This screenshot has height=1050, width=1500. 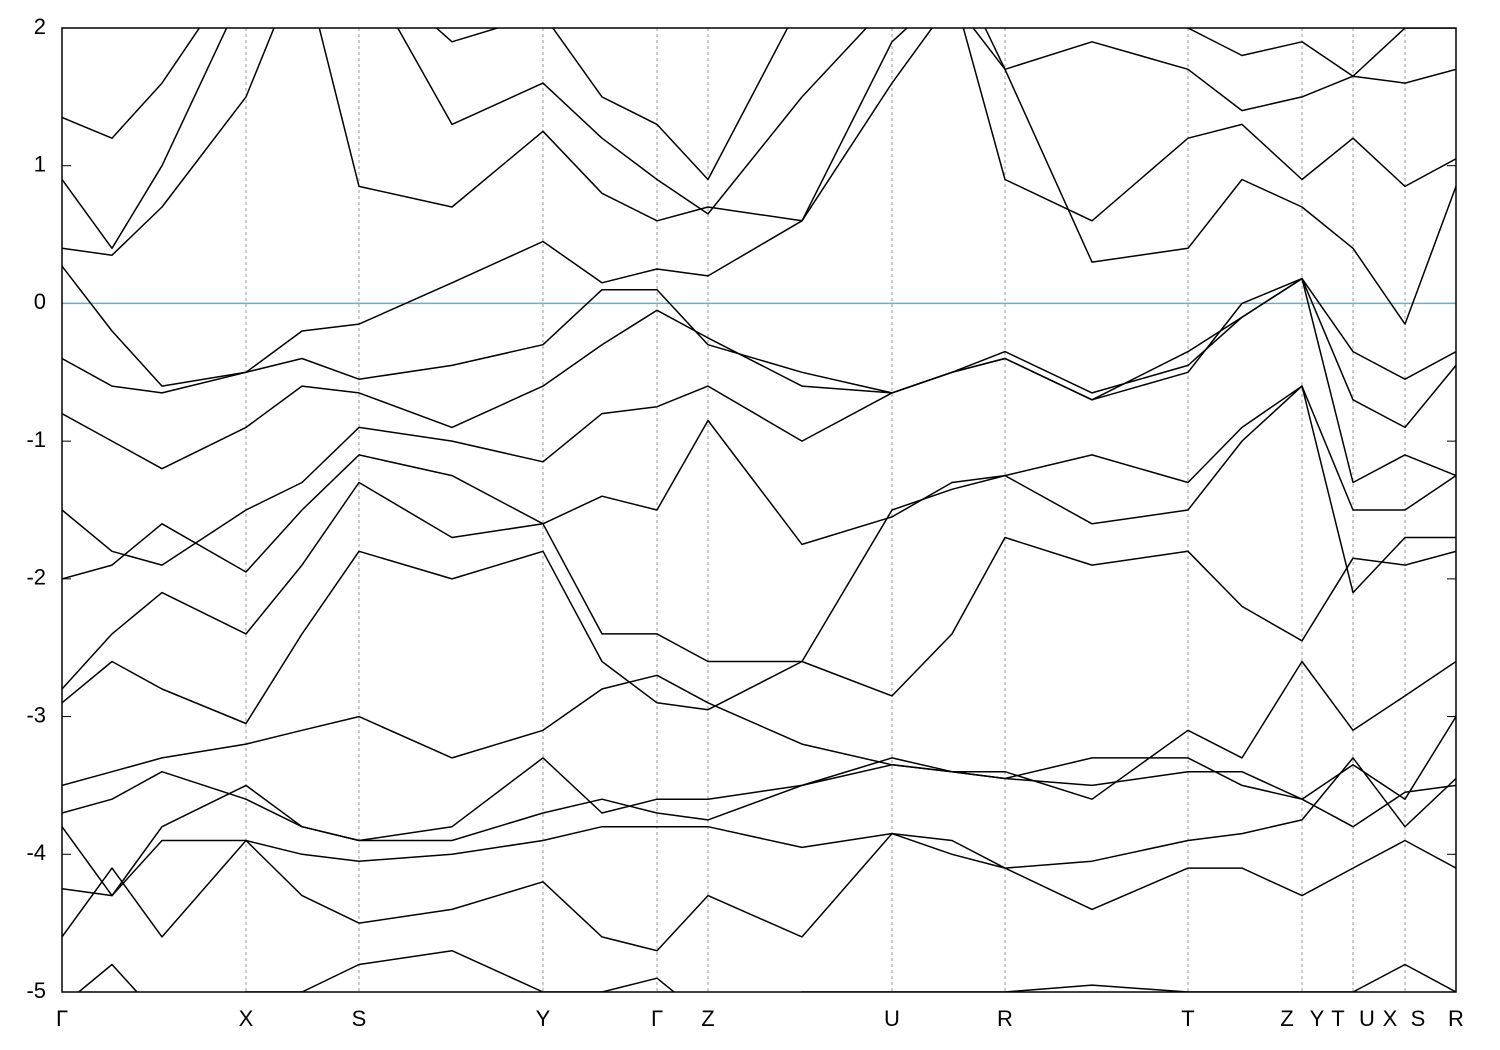 I want to click on y-tick-label: -2, so click(x=36, y=577).